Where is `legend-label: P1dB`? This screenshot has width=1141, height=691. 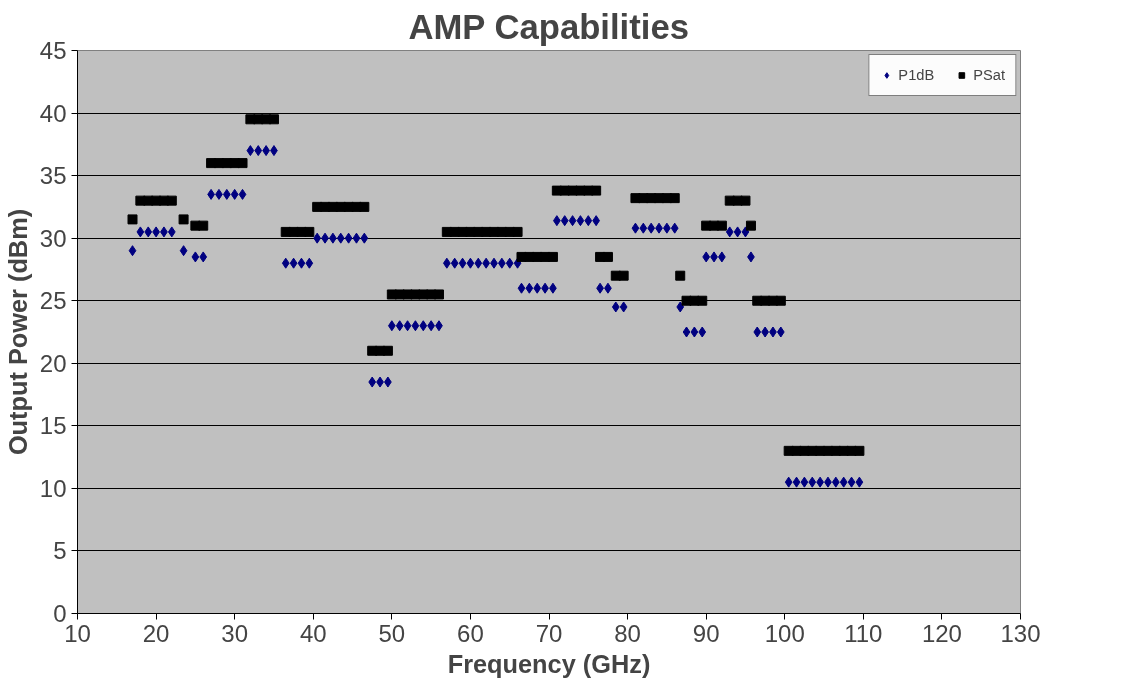
legend-label: P1dB is located at coordinates (916, 75).